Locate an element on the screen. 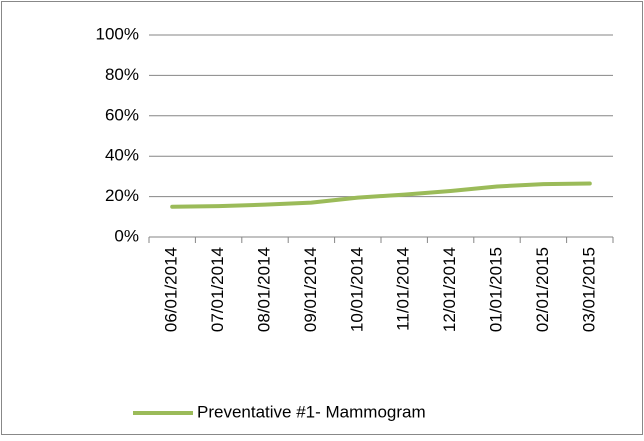  x-tick-label: 07/01/2014 is located at coordinates (217, 289).